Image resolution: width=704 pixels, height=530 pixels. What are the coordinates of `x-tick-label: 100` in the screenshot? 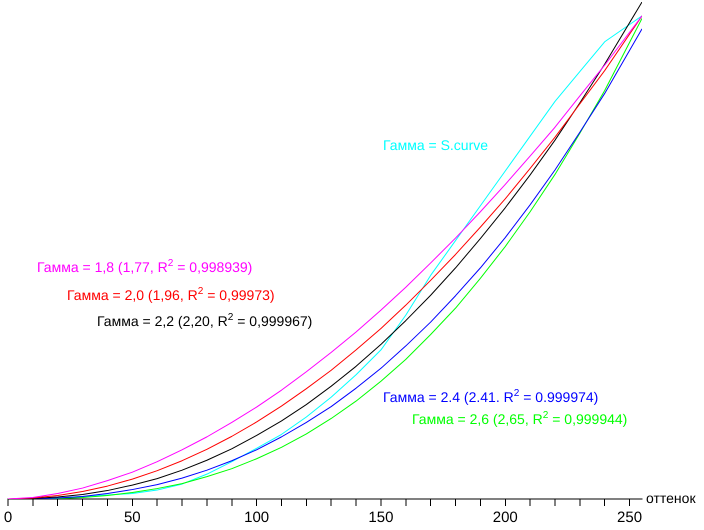 It's located at (257, 517).